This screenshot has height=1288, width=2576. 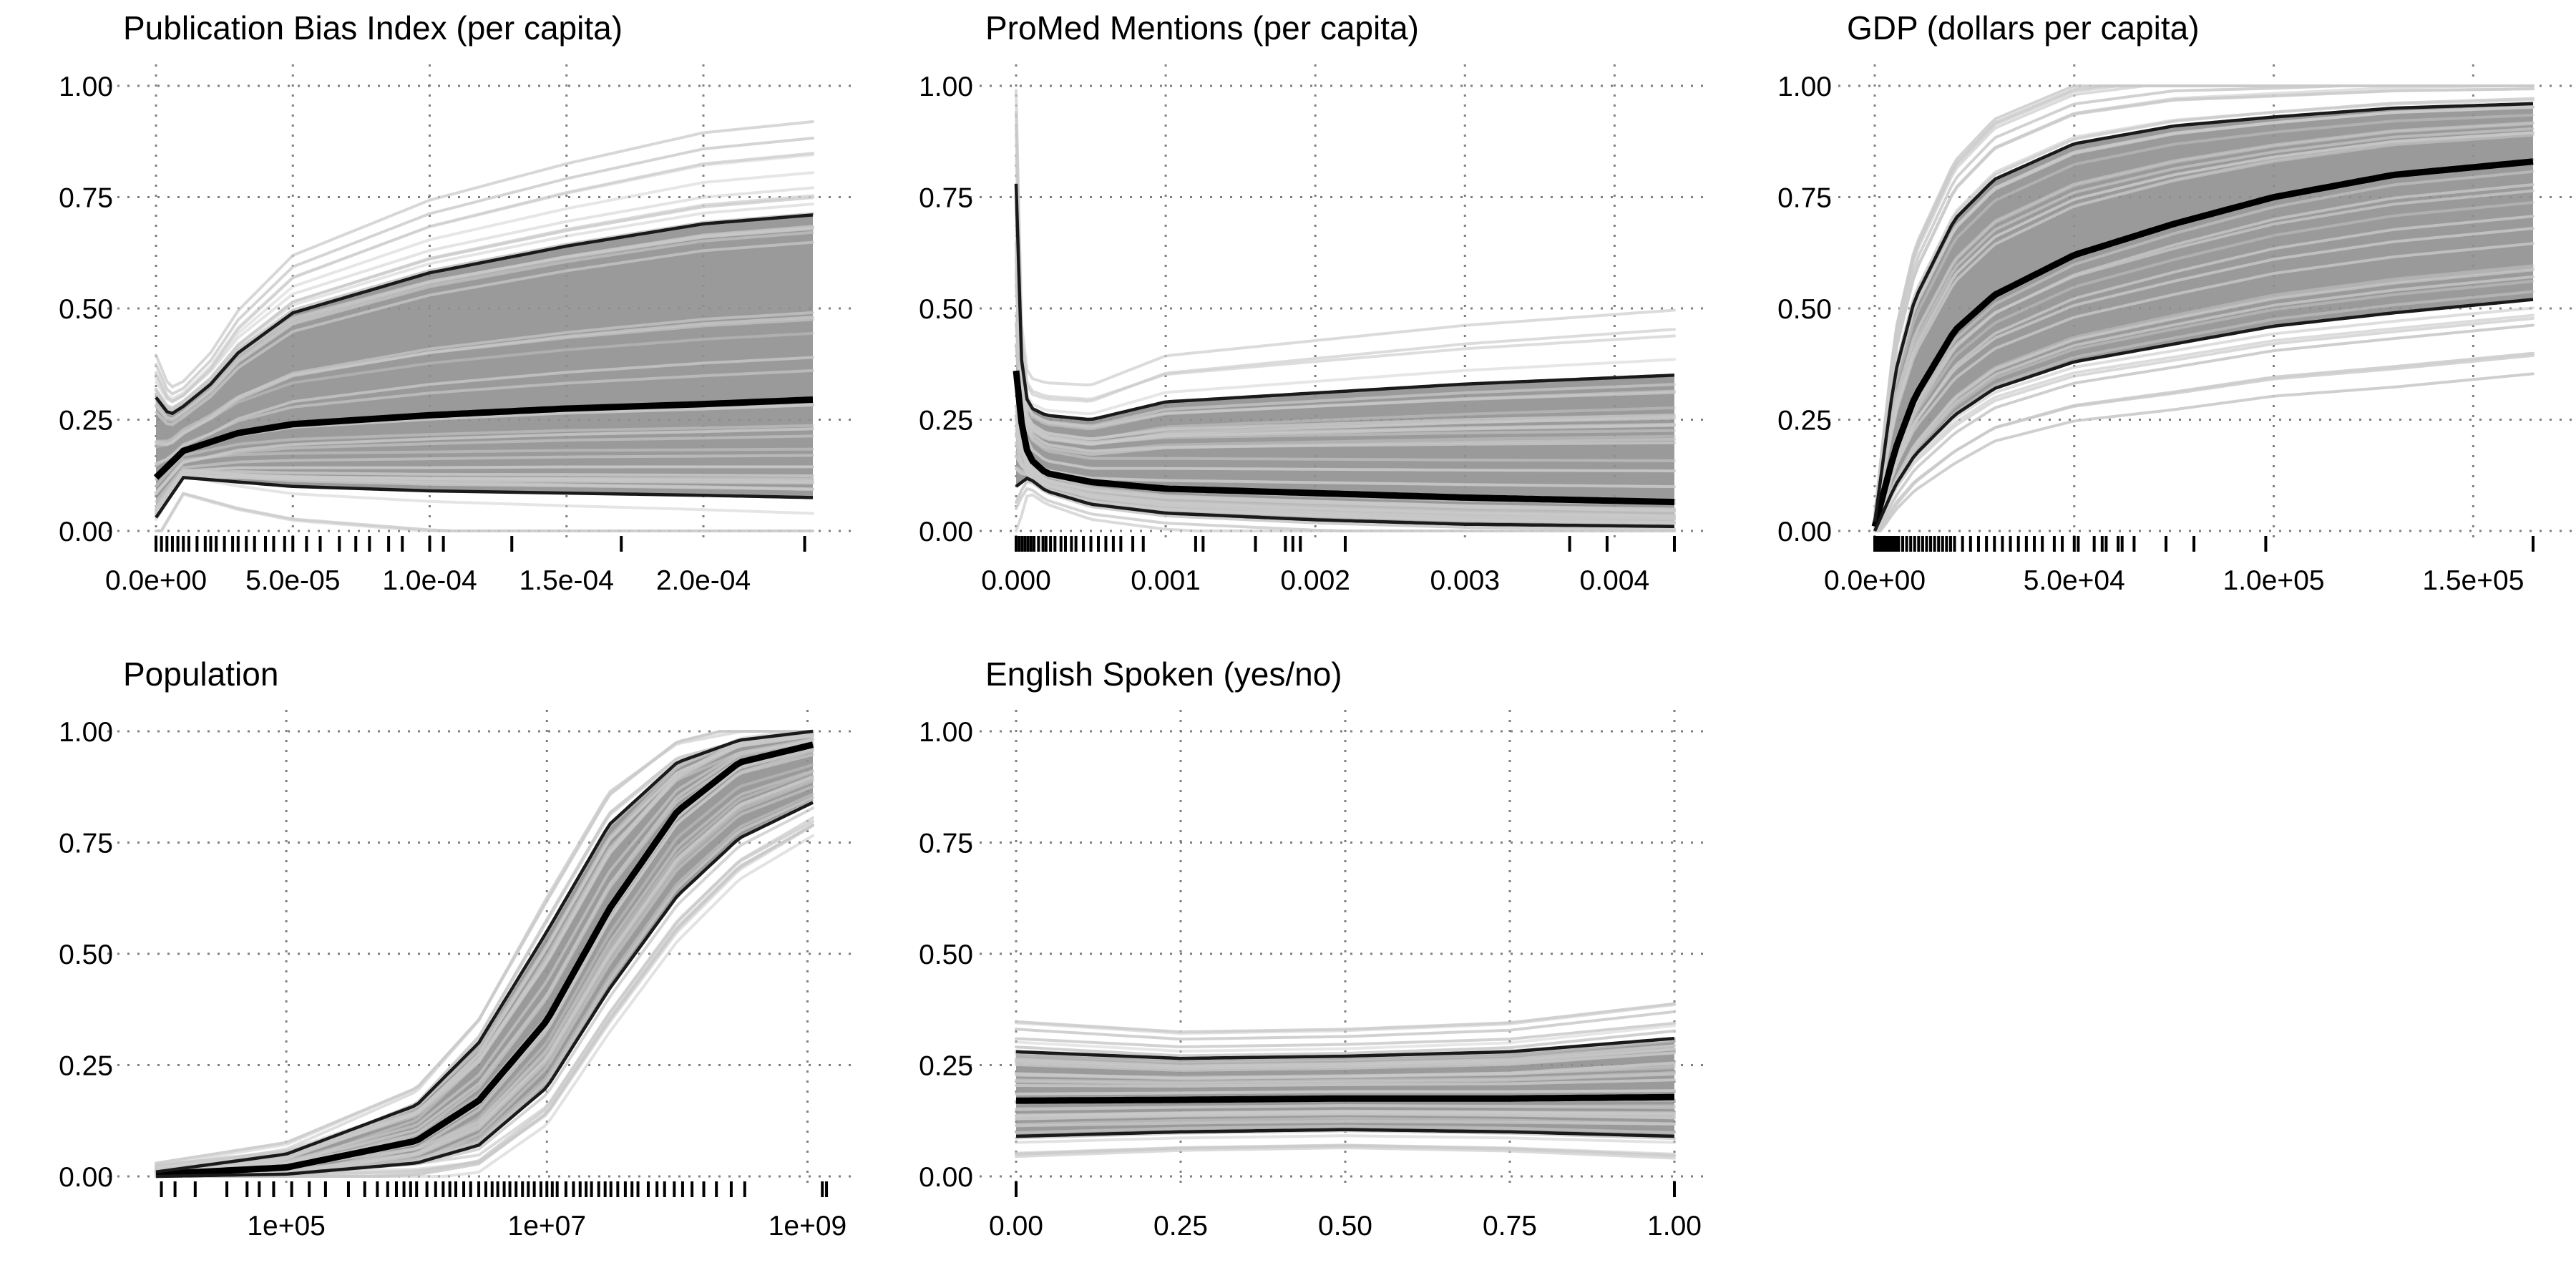 I want to click on x-tick-label: 0.50, so click(x=1345, y=1226).